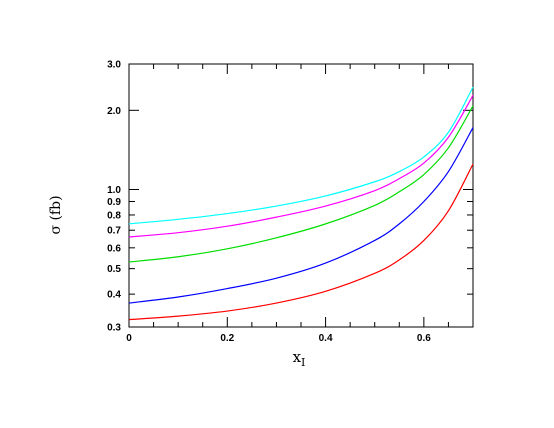 The image size is (554, 428). What do you see at coordinates (227, 338) in the screenshot?
I see `x-tick-label: 0.2` at bounding box center [227, 338].